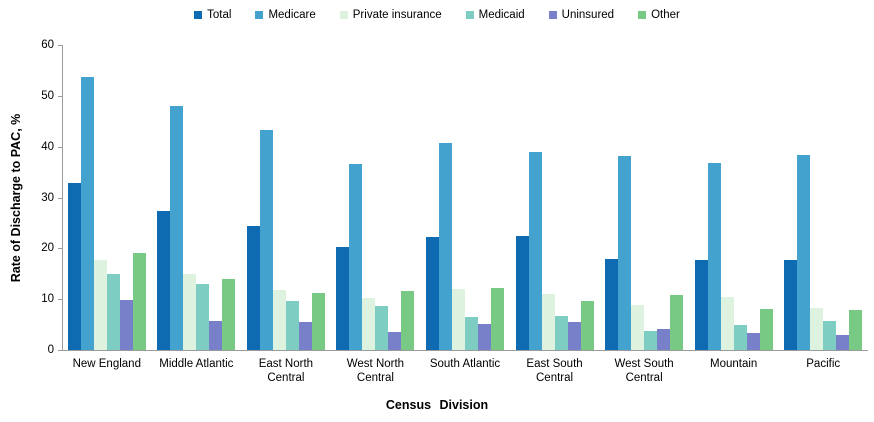 This screenshot has width=874, height=422. I want to click on legend-item: Private insurance, so click(390, 15).